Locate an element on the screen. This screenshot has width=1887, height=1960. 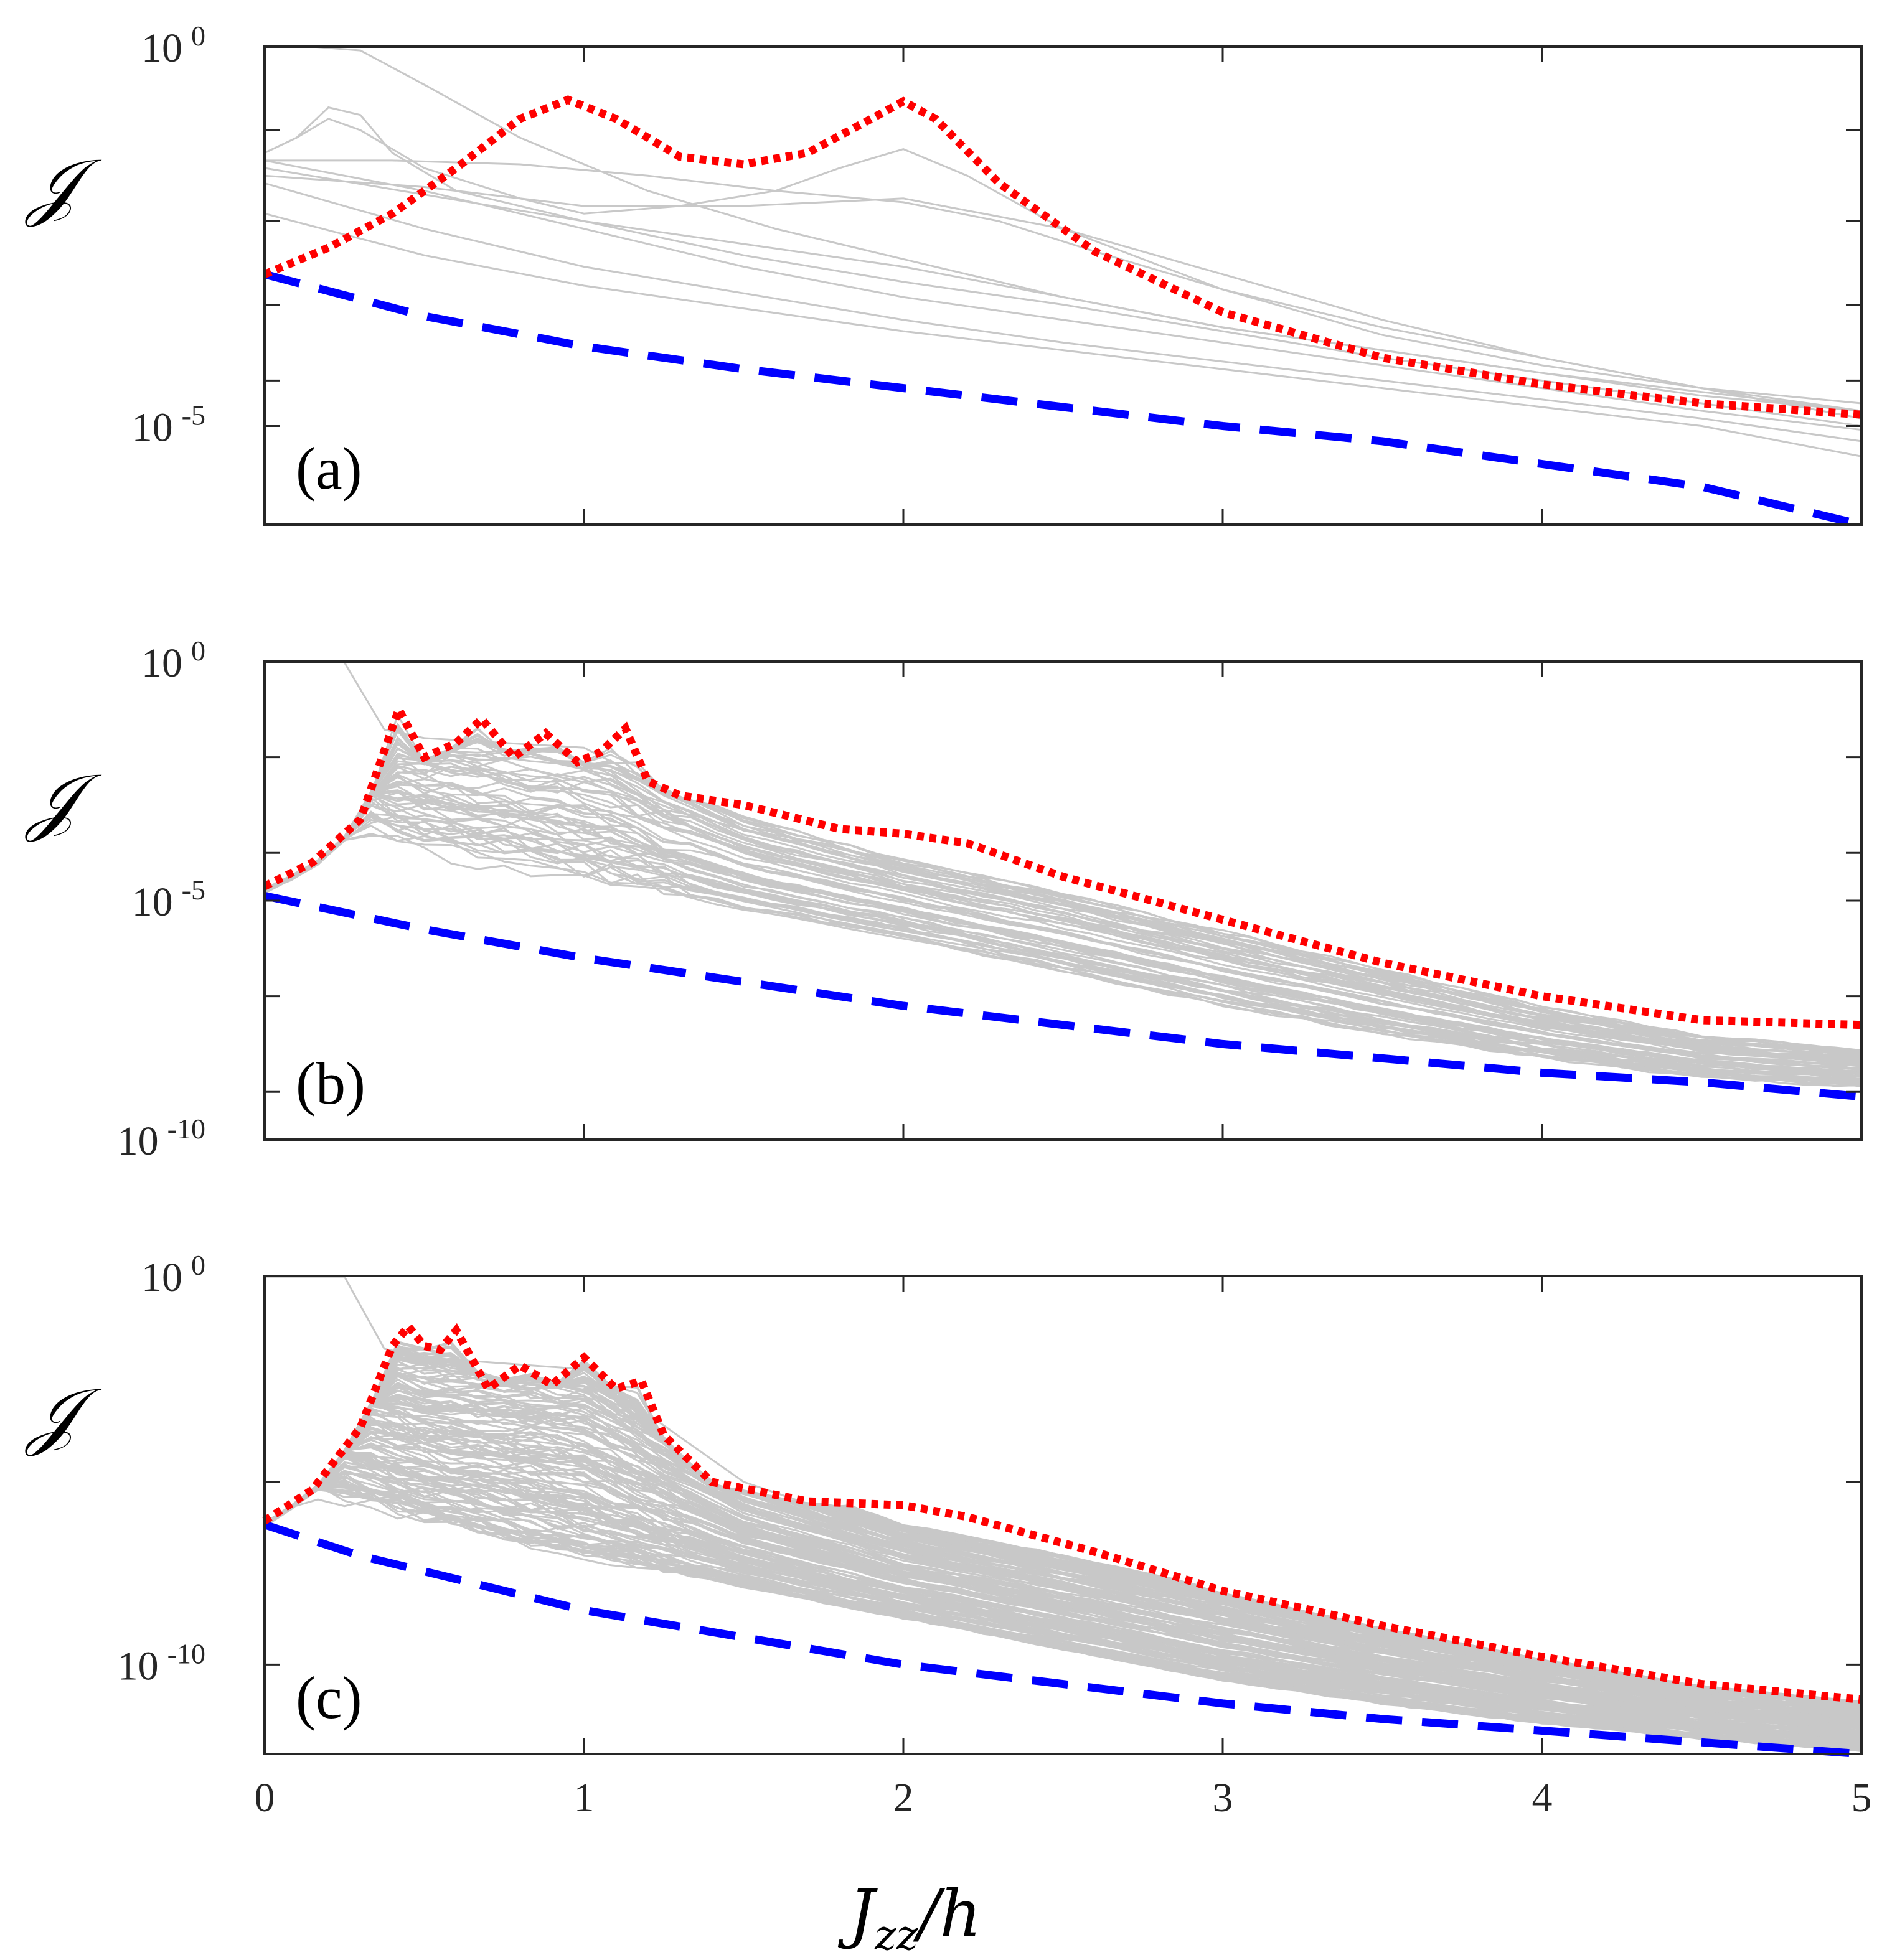
x-axis-label: Jzz/h is located at coordinates (909, 1917).